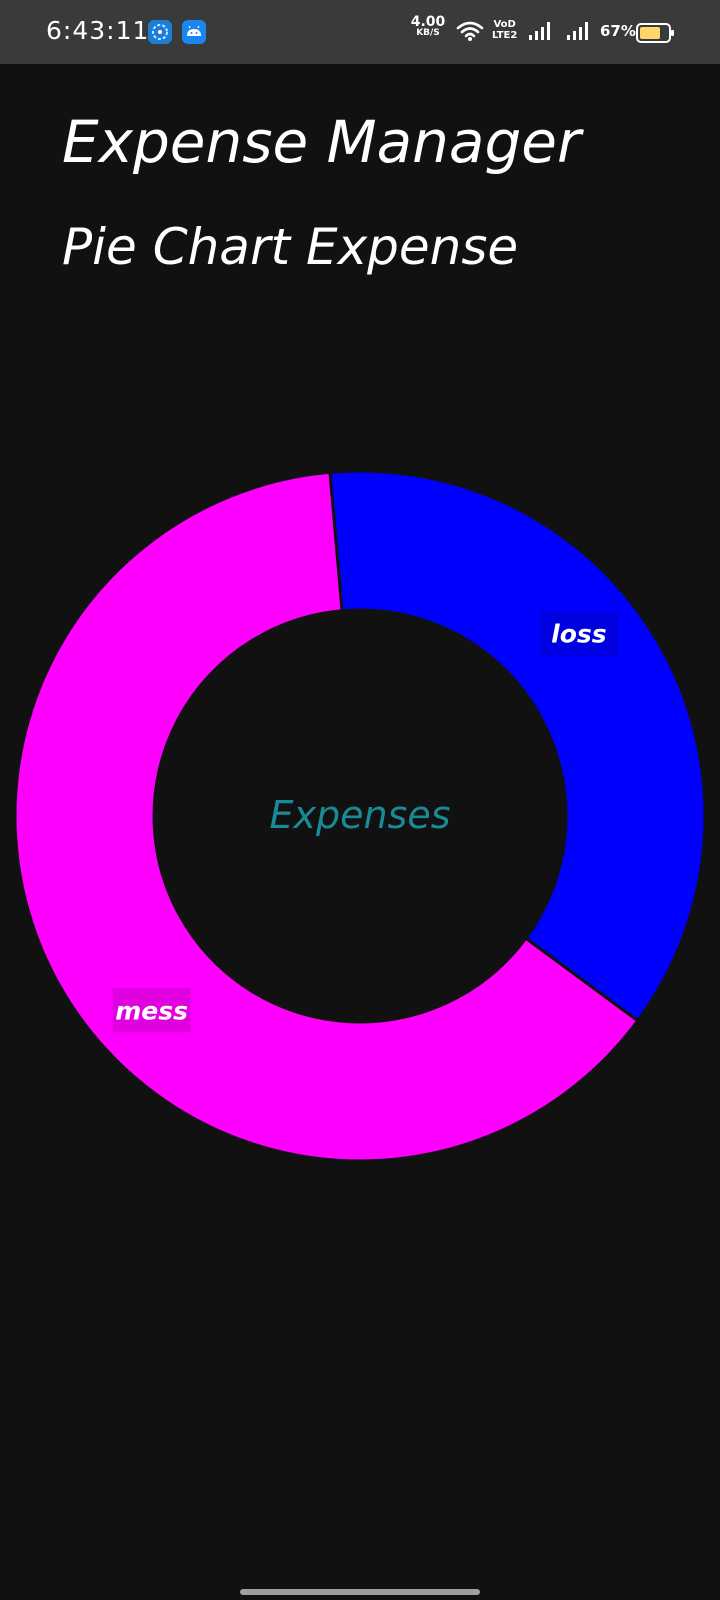  I want to click on chart-heading: Pie Chart Expense, so click(290, 247).